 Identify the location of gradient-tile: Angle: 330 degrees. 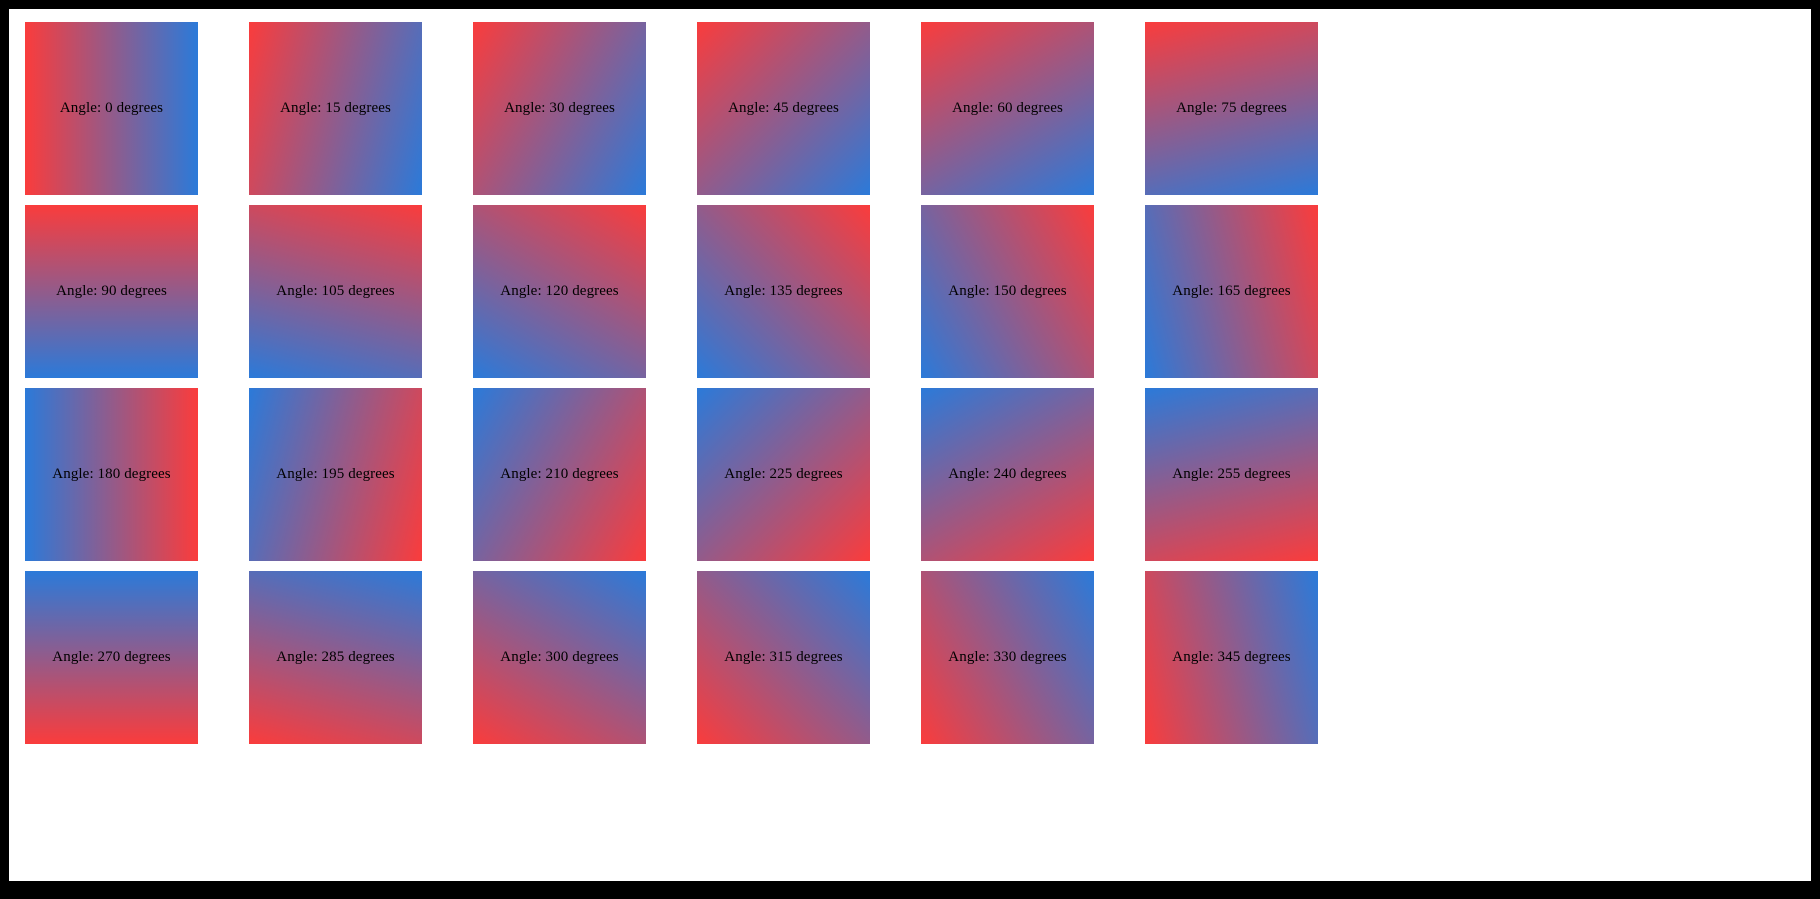
(1007, 657).